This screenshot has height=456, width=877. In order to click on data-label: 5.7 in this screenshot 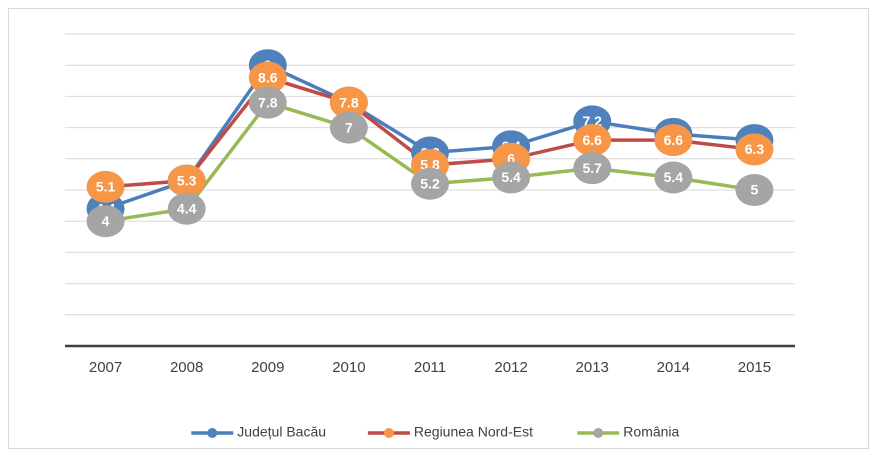, I will do `click(592, 168)`.